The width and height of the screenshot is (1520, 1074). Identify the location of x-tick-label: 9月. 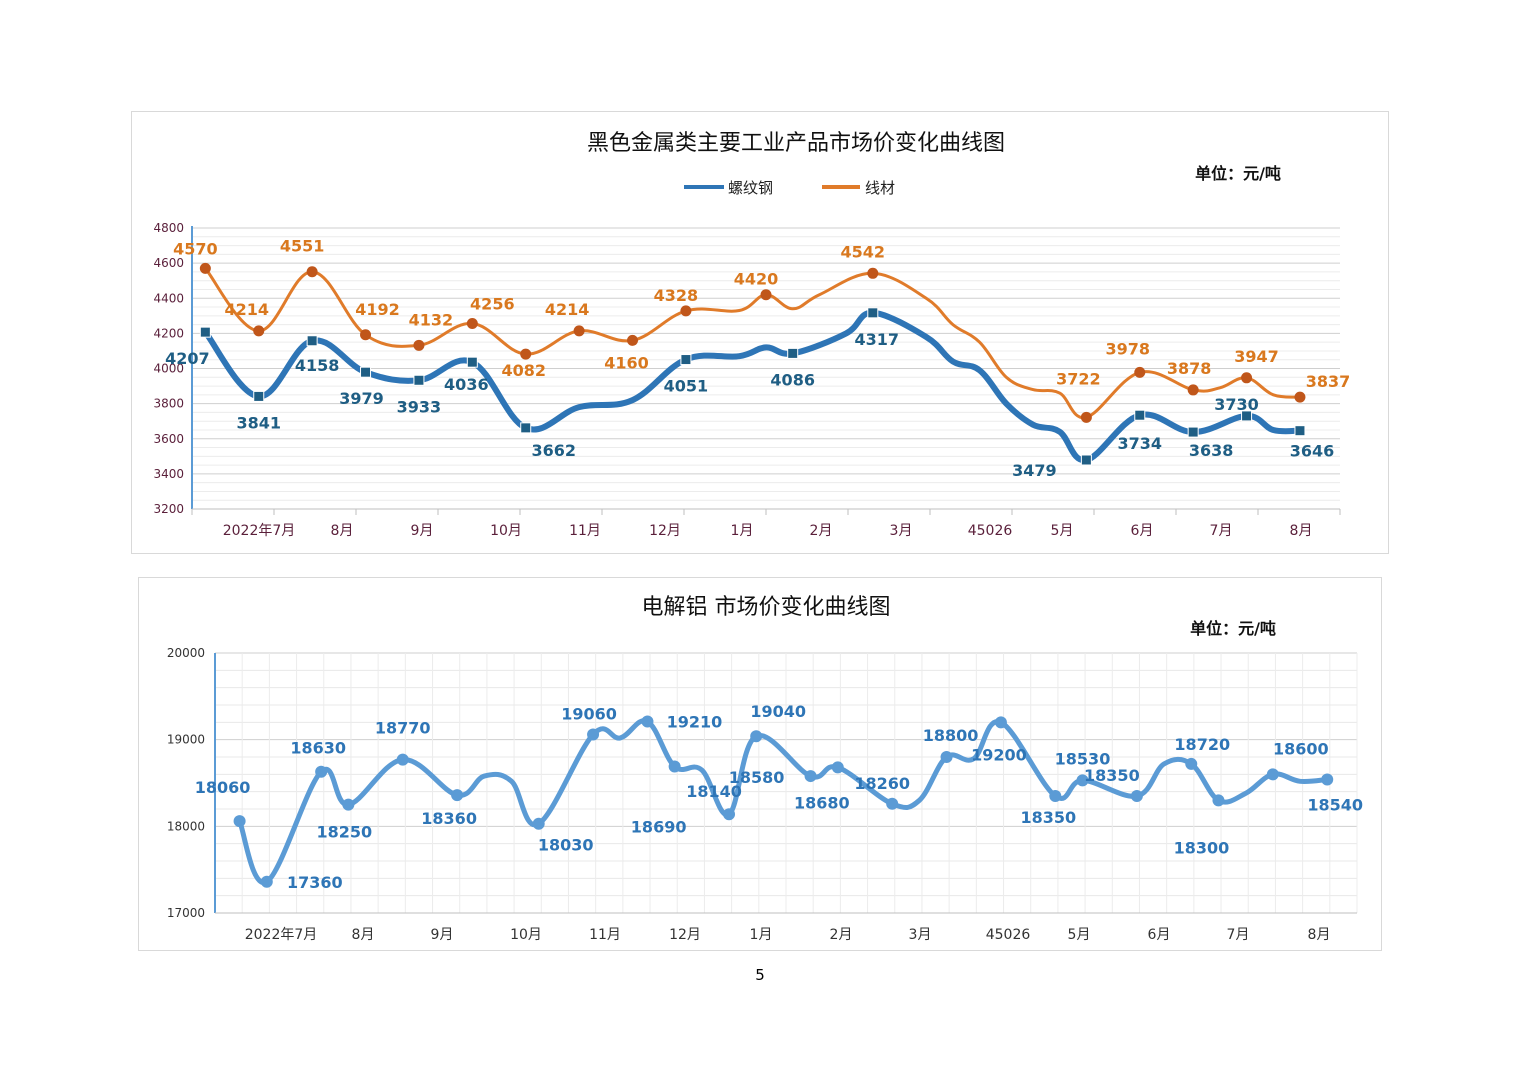
(422, 531).